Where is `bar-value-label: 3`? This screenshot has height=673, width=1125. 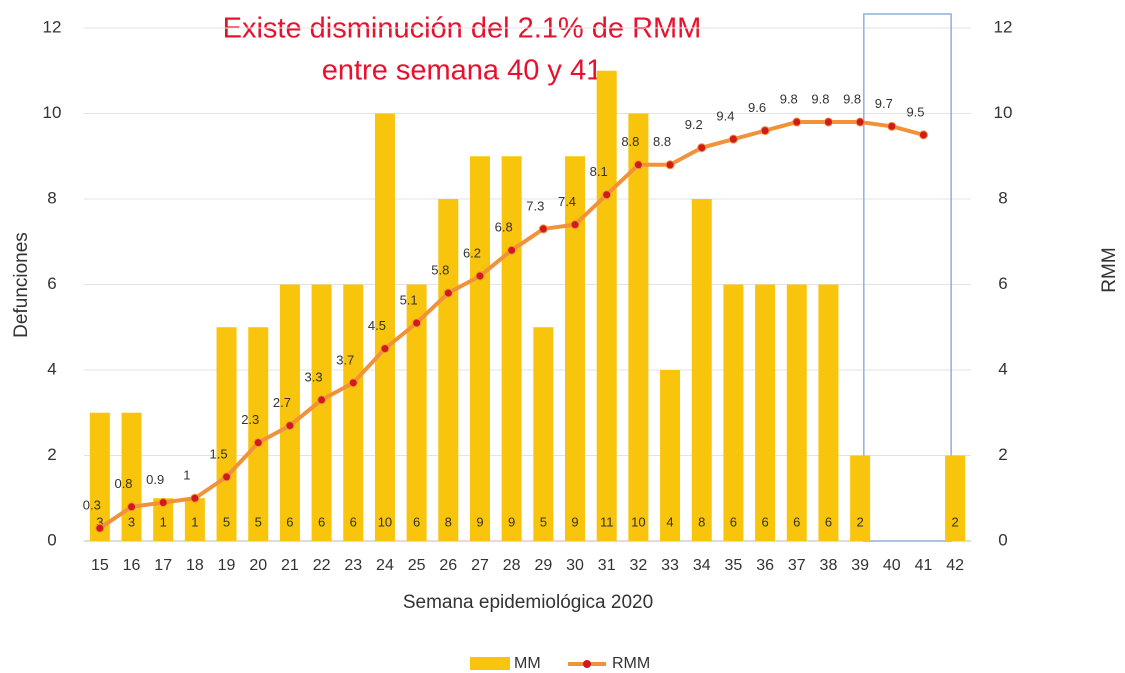
bar-value-label: 3 is located at coordinates (99, 521).